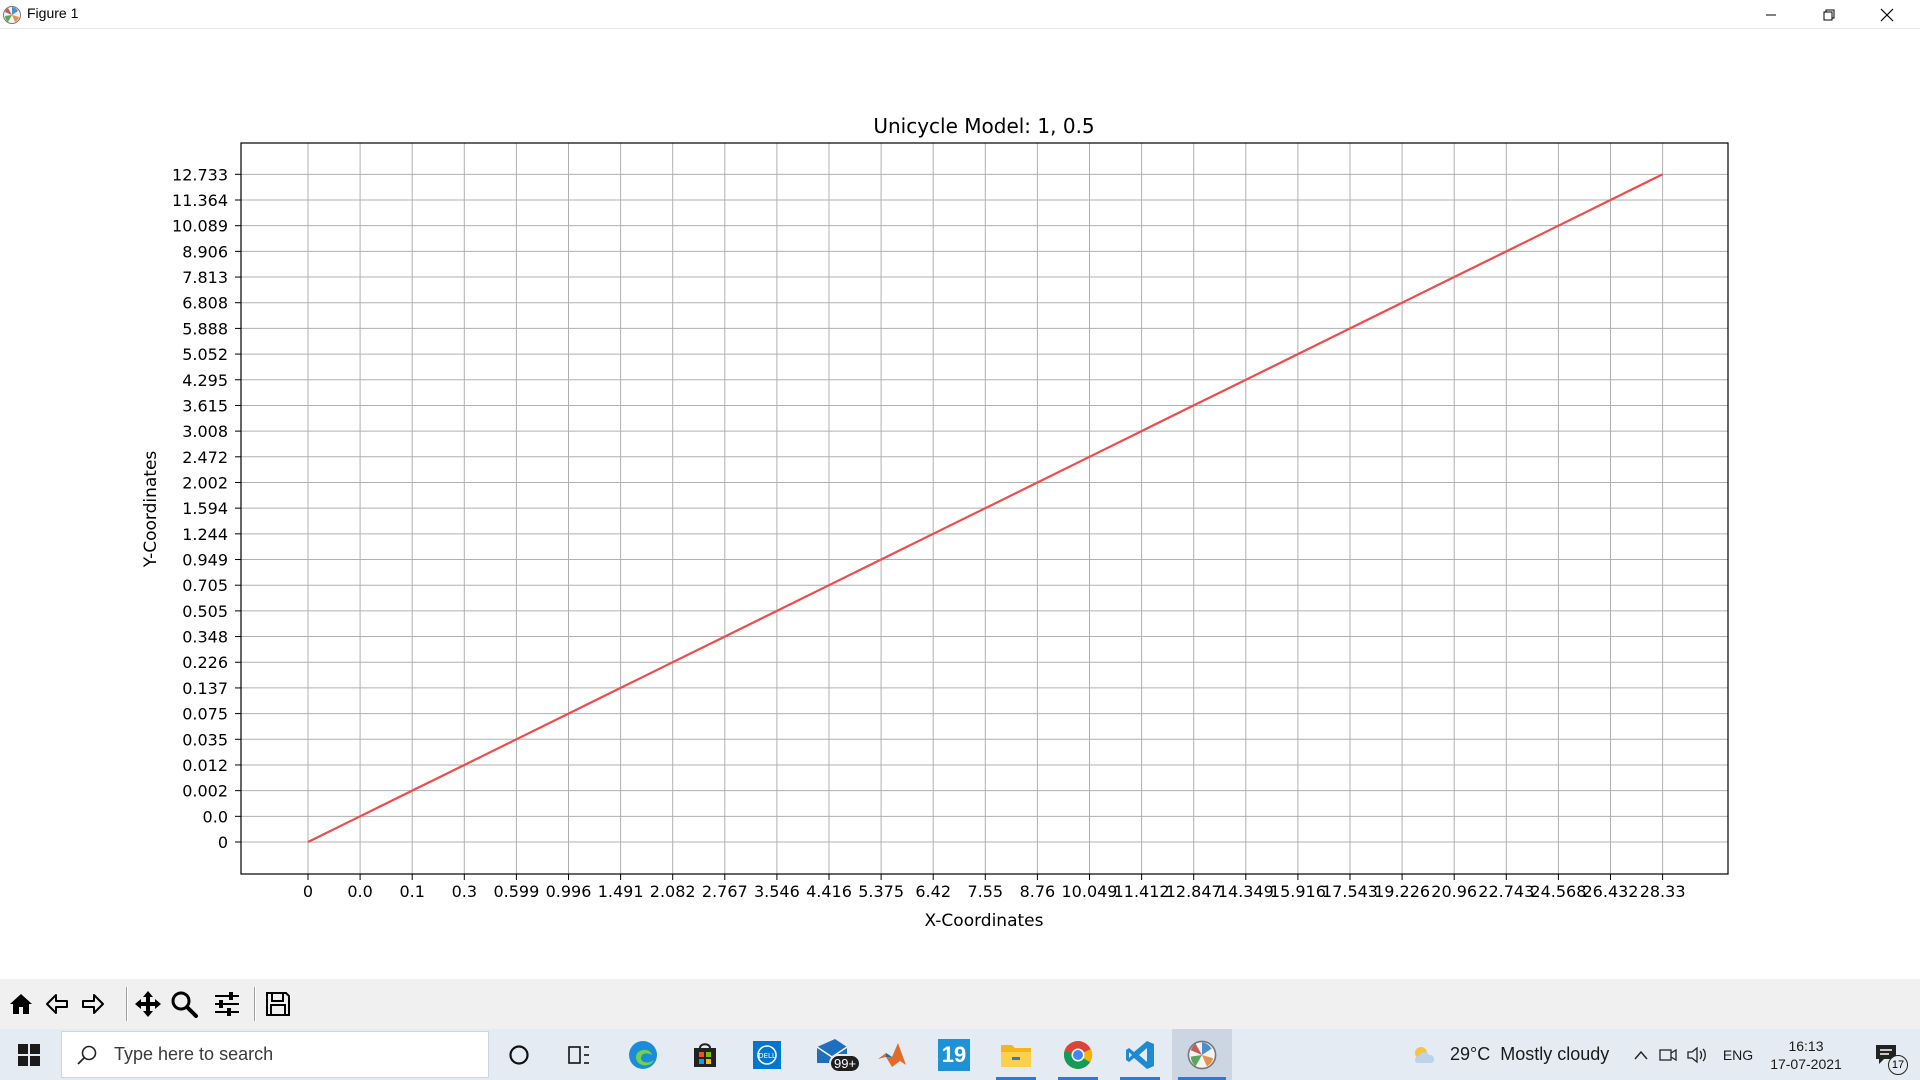  I want to click on x-tick-label: 1.491, so click(621, 891).